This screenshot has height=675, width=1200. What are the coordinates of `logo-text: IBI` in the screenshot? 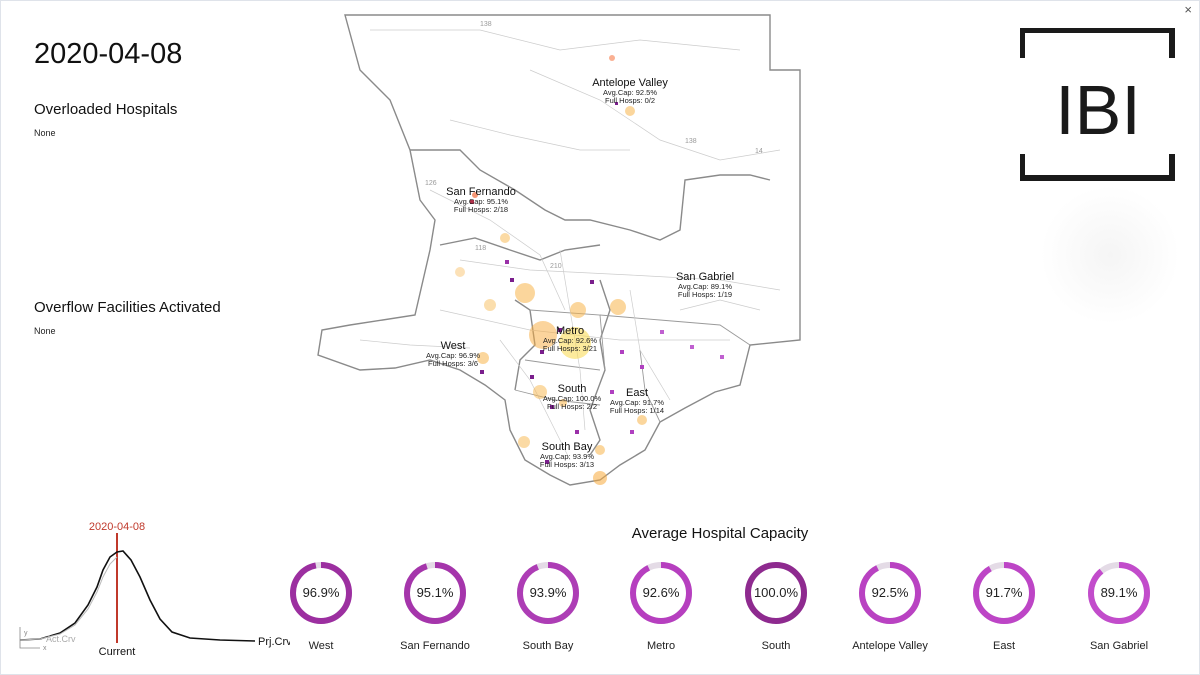 It's located at (1098, 110).